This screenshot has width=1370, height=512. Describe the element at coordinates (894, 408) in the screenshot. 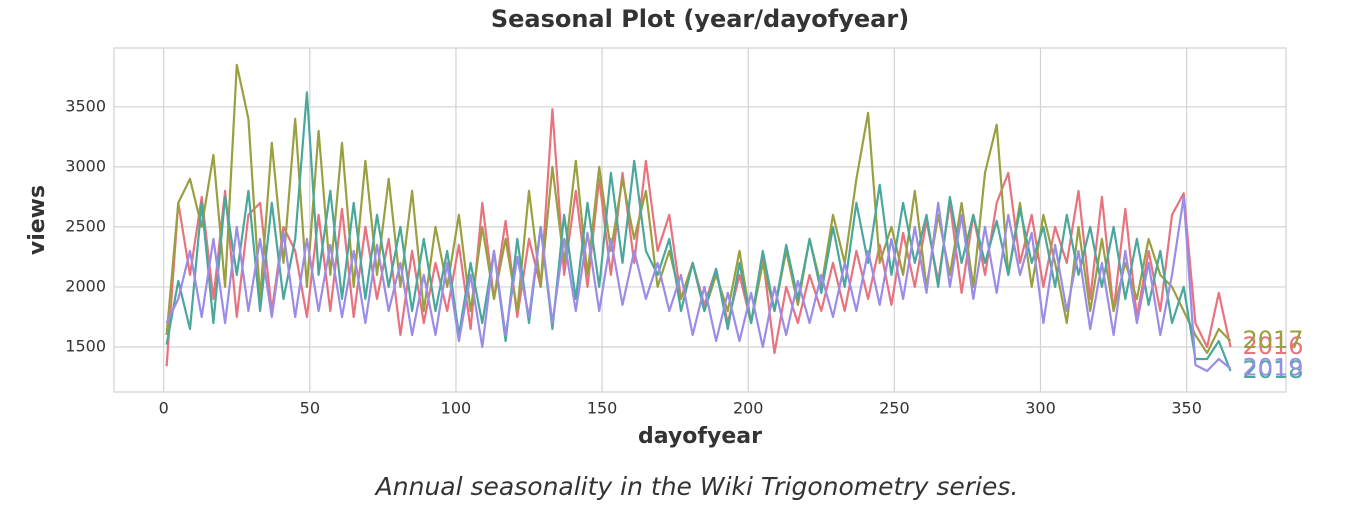

I see `x-tick-label: 250` at that location.